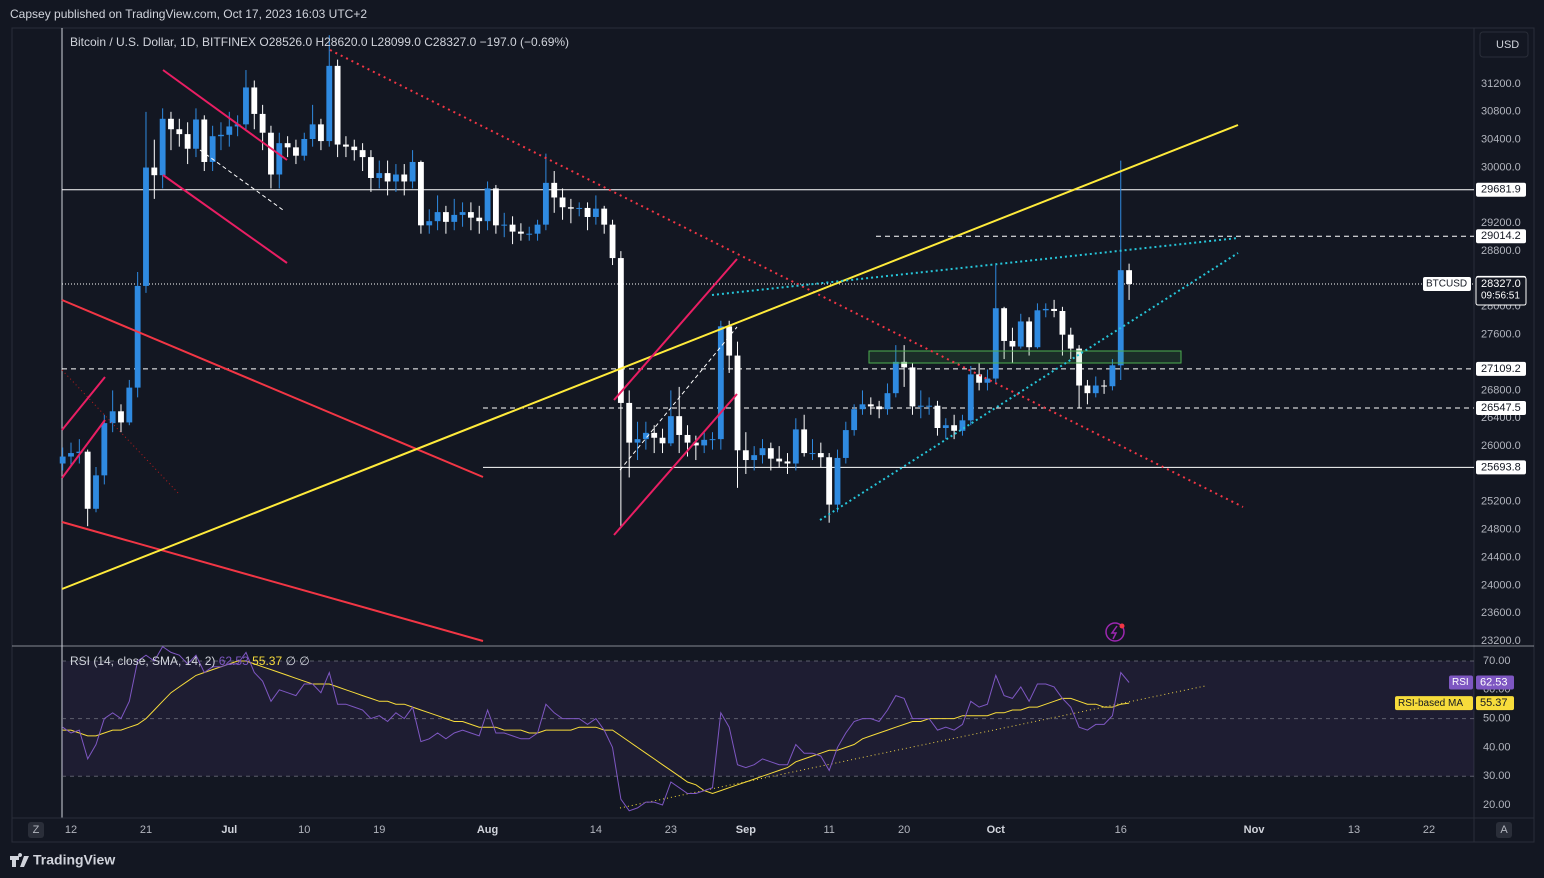  What do you see at coordinates (1501, 408) in the screenshot?
I see `level-label: 26547.5` at bounding box center [1501, 408].